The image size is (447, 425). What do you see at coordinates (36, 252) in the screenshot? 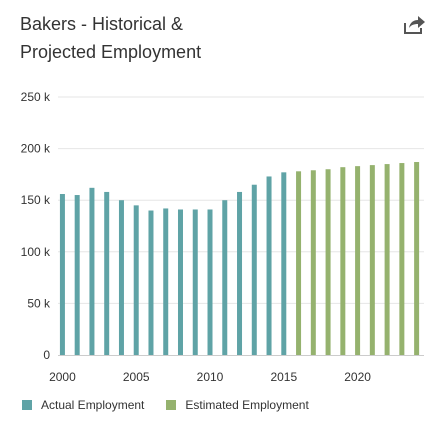
I see `y-tick-label: 100 k` at bounding box center [36, 252].